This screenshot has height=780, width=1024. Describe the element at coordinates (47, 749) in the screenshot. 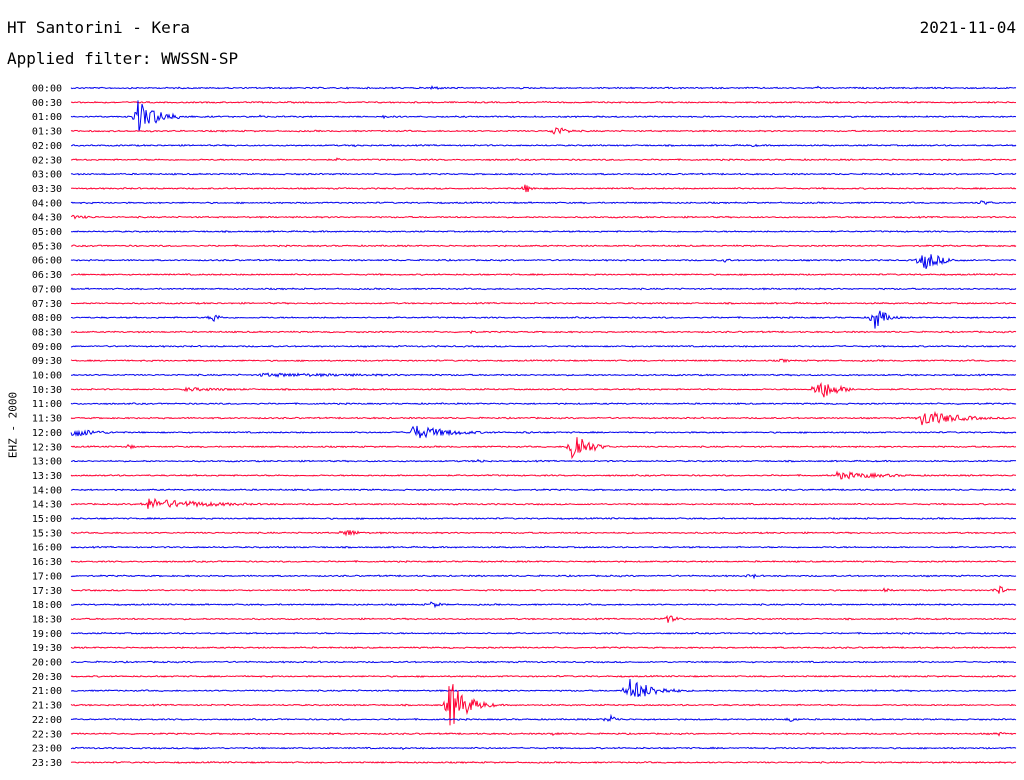

I see `time-tick-label: 23:00` at that location.